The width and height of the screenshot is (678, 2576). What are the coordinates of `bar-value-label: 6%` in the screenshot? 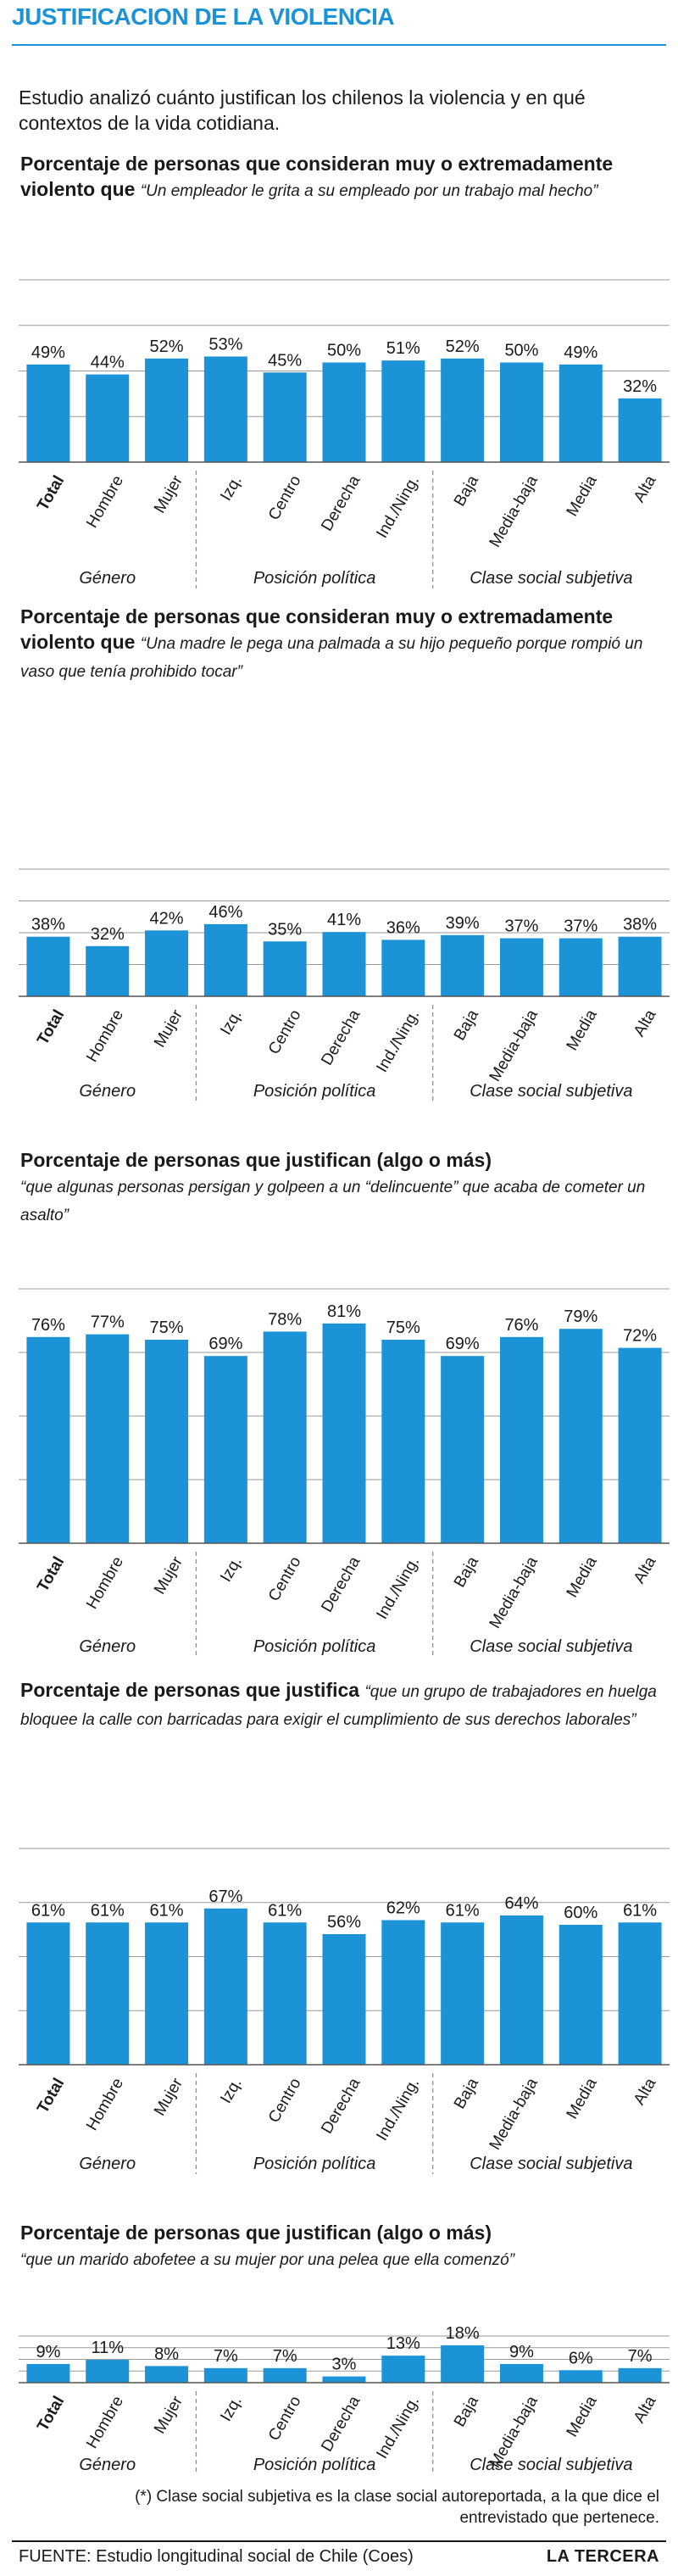 It's located at (581, 2358).